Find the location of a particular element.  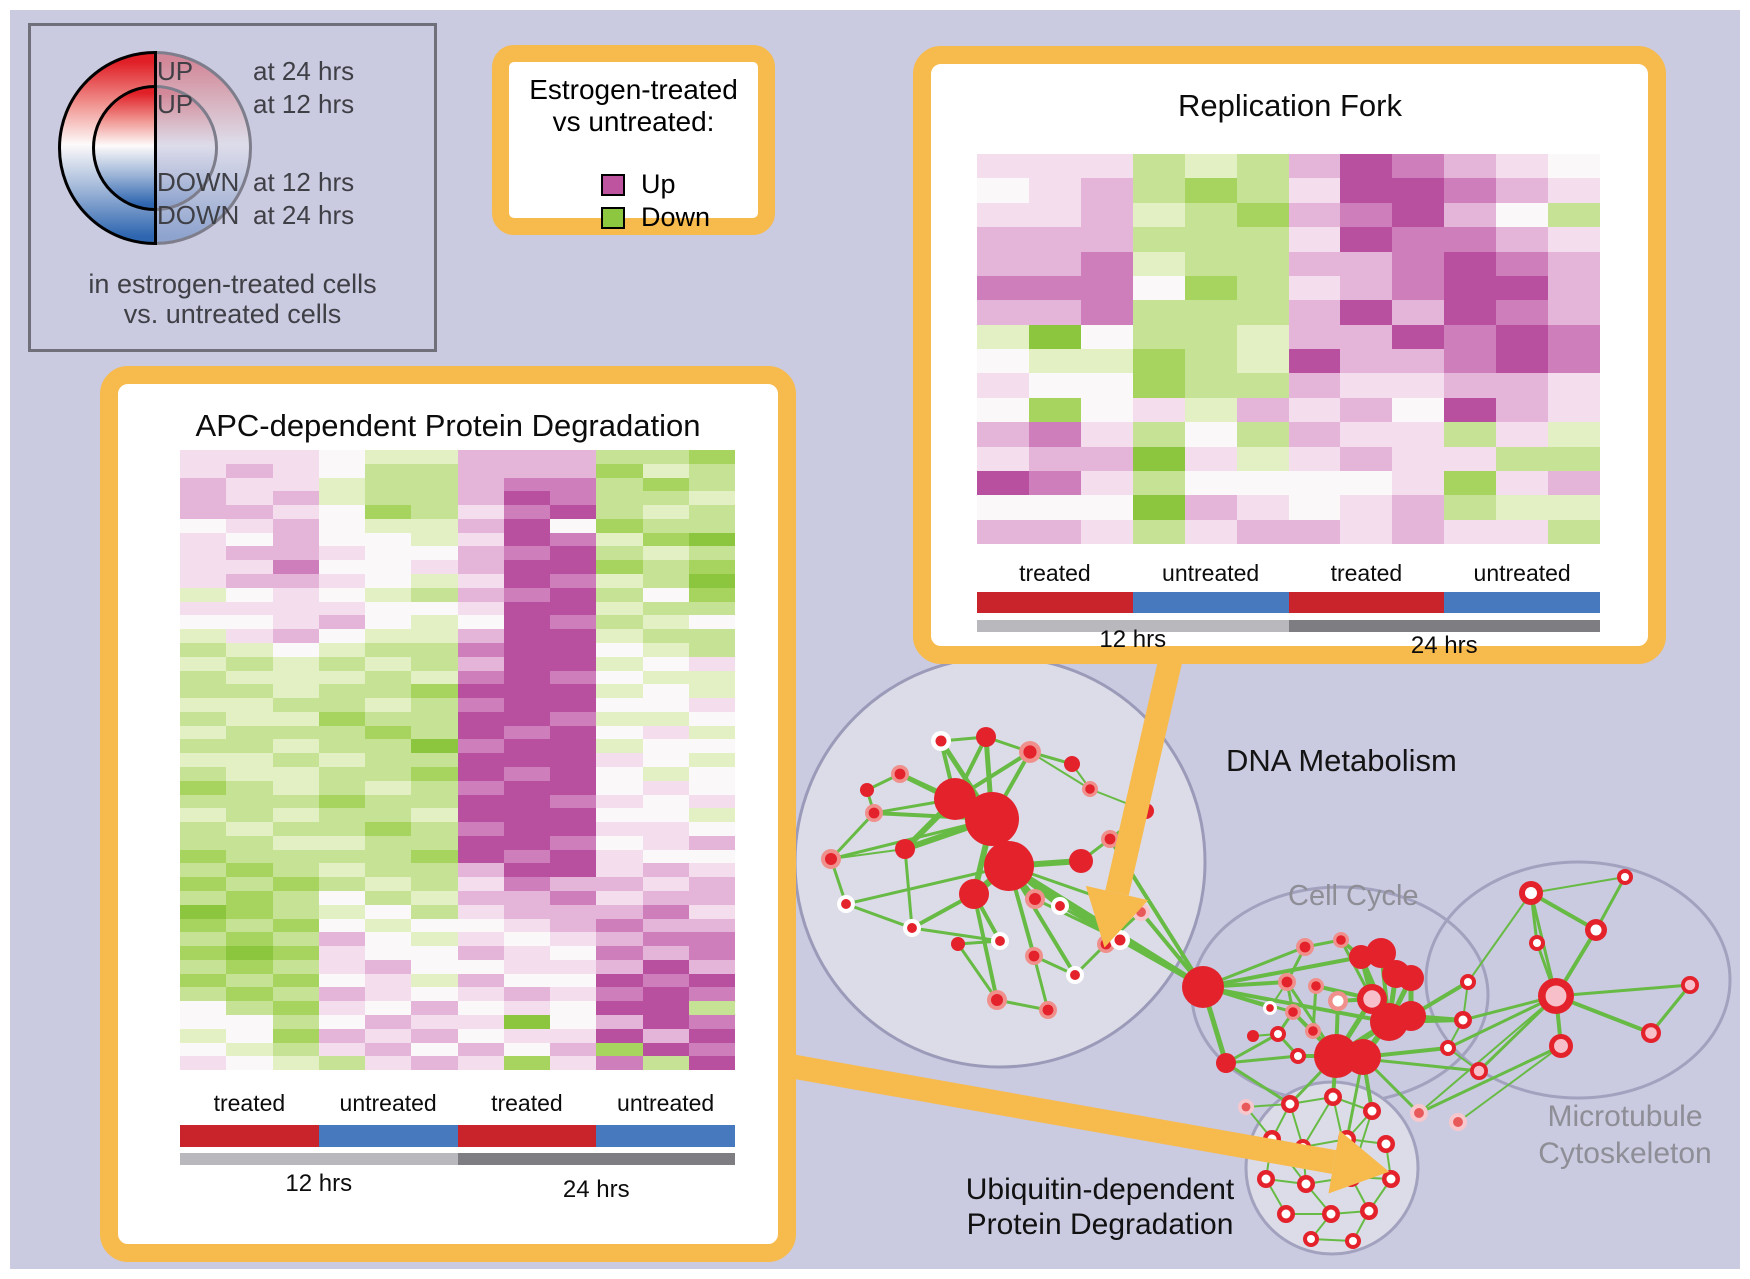

time-label-24hrs: 24 hrs is located at coordinates (596, 1189).